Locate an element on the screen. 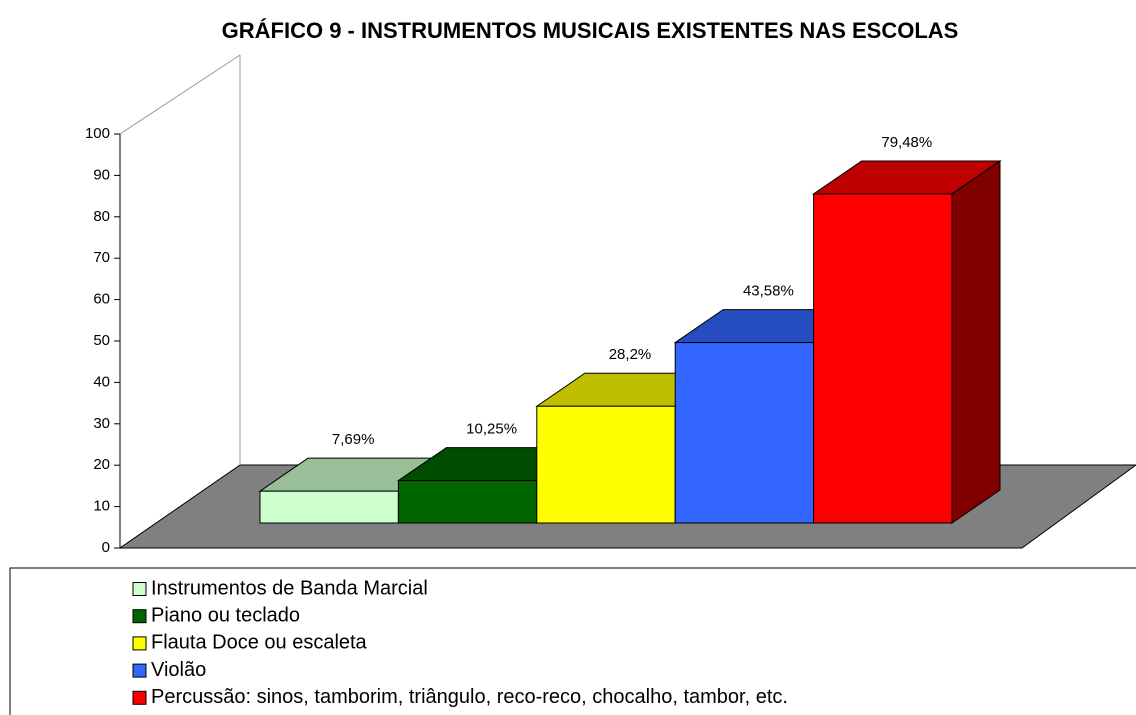 The height and width of the screenshot is (715, 1136). wall-top-edge is located at coordinates (180, 94).